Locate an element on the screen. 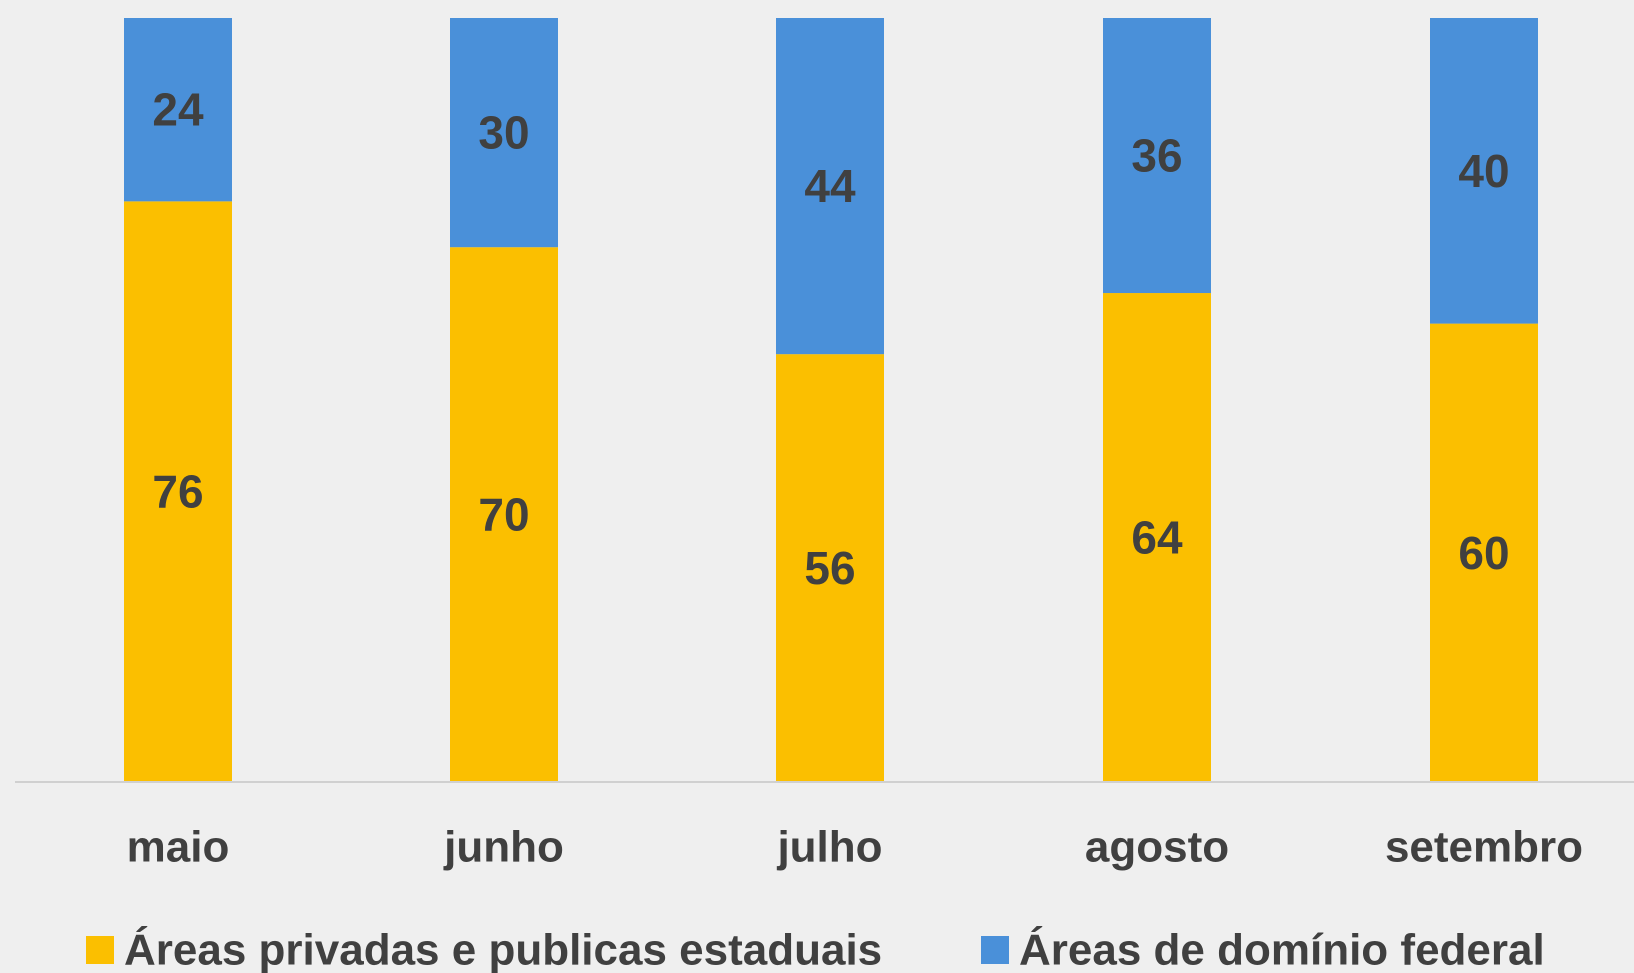 The width and height of the screenshot is (1634, 973). data-label-julho-series-1: 56 is located at coordinates (829, 568).